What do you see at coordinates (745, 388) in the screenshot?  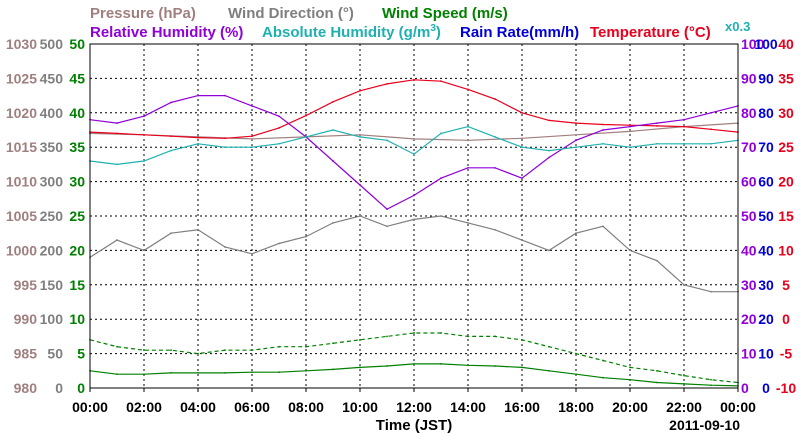 I see `tick-relative-humidity: 0` at bounding box center [745, 388].